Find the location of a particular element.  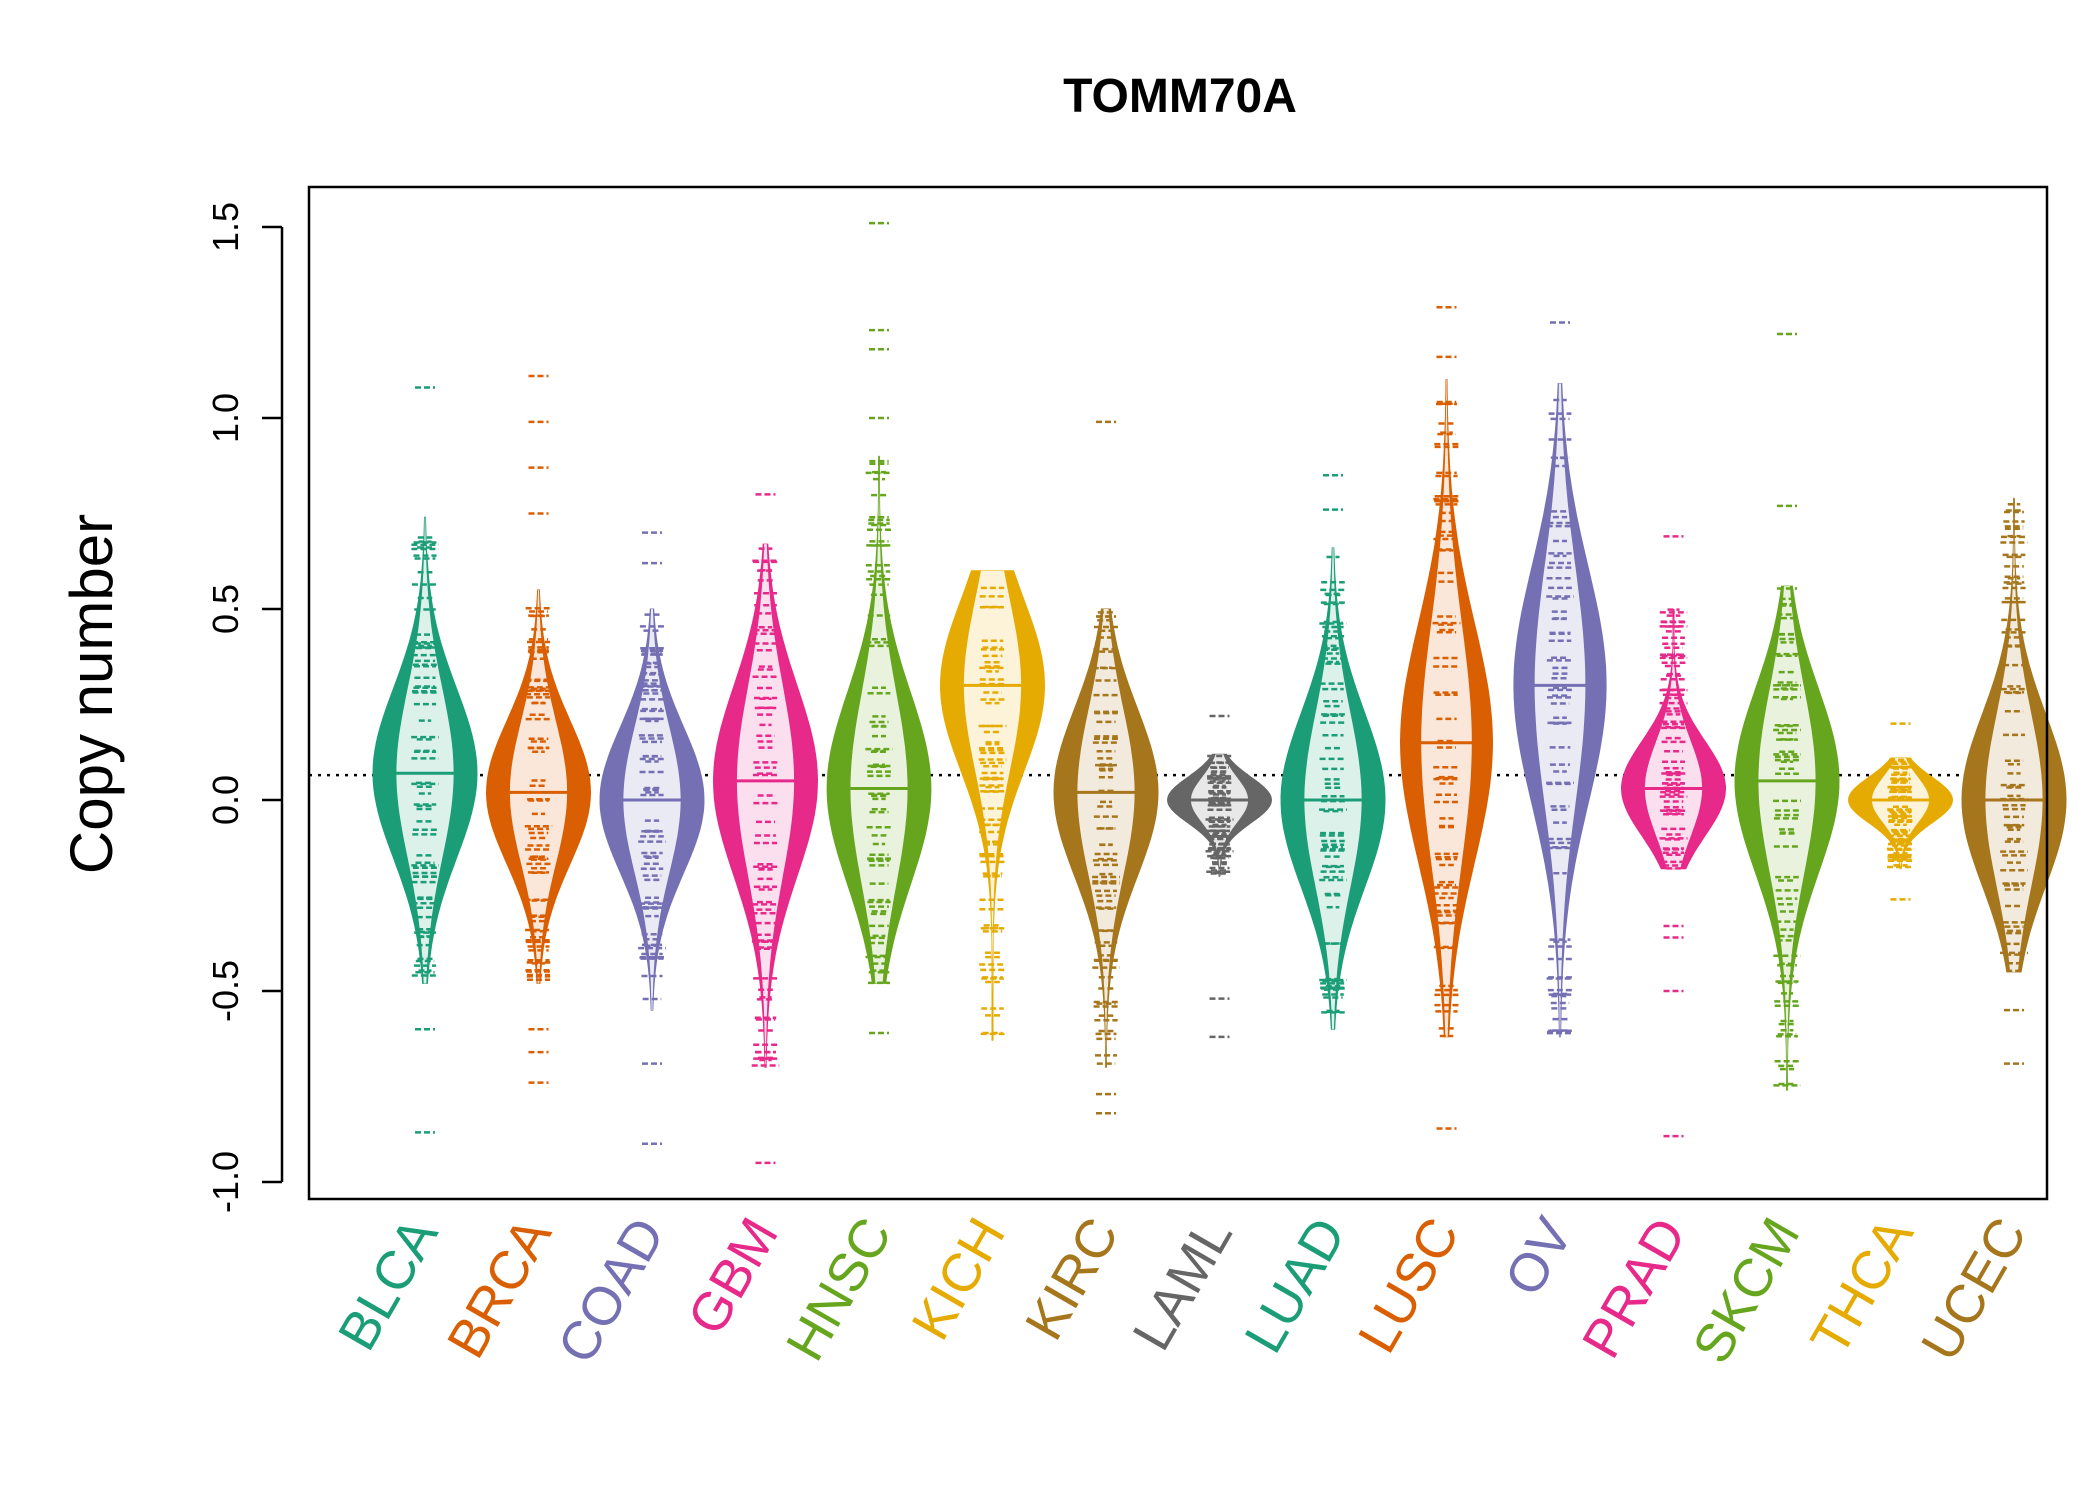

category-label-ucec: UCEC is located at coordinates (1974, 1289).